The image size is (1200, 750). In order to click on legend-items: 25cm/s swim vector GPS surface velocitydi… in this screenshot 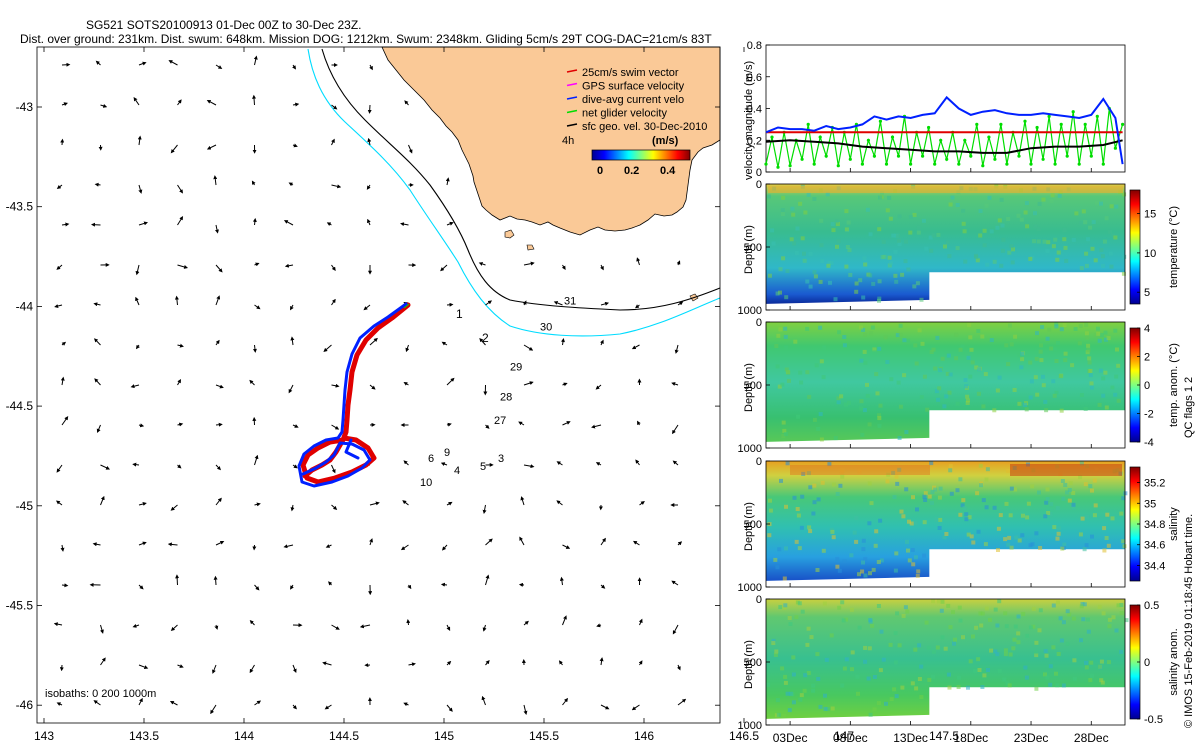, I will do `click(636, 100)`.